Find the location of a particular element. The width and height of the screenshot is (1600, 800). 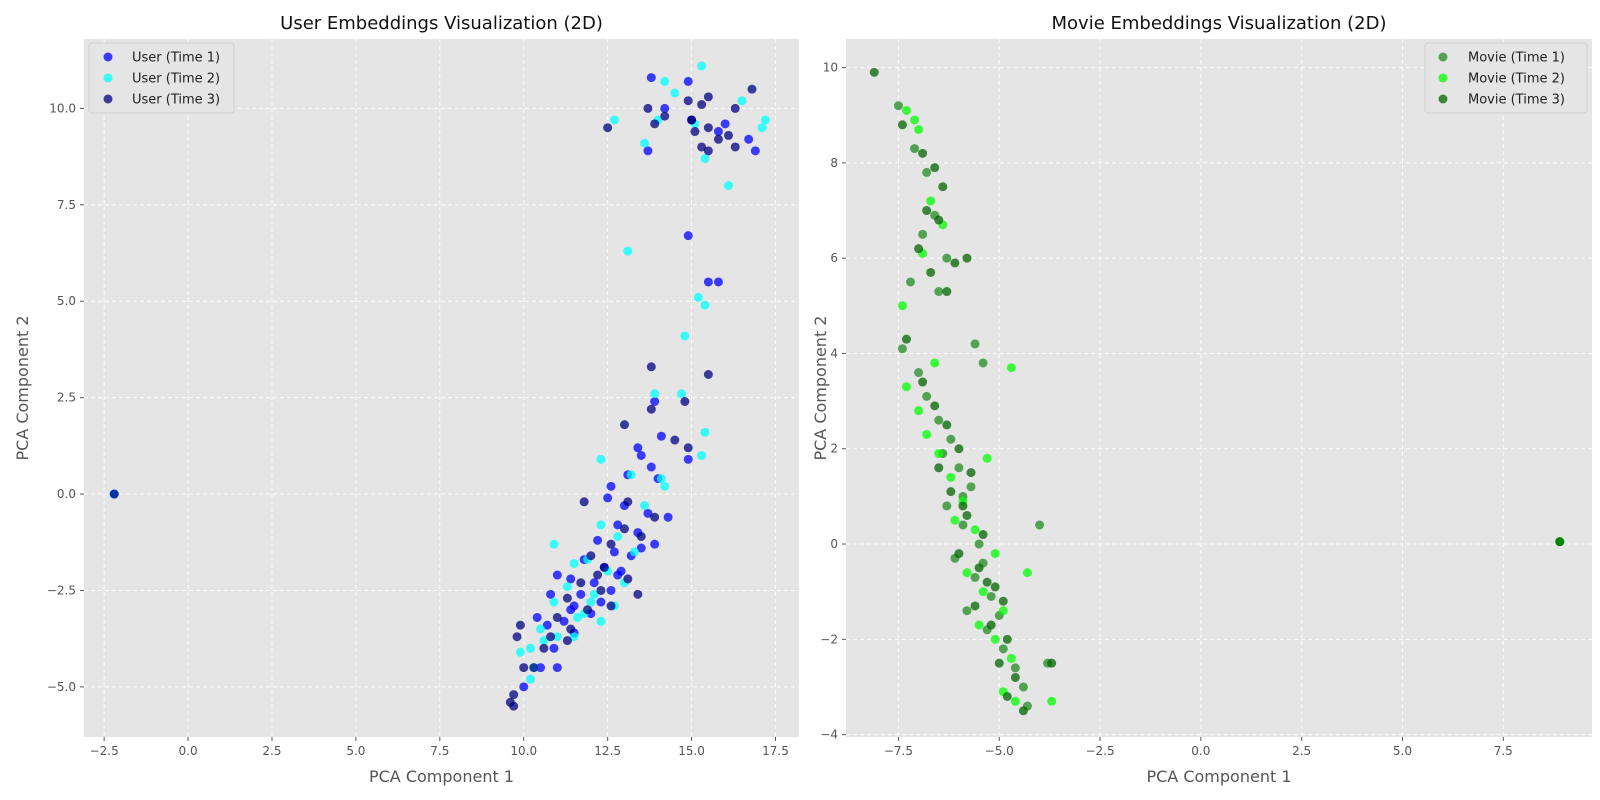

x-tick-label: 15.0 is located at coordinates (691, 751).